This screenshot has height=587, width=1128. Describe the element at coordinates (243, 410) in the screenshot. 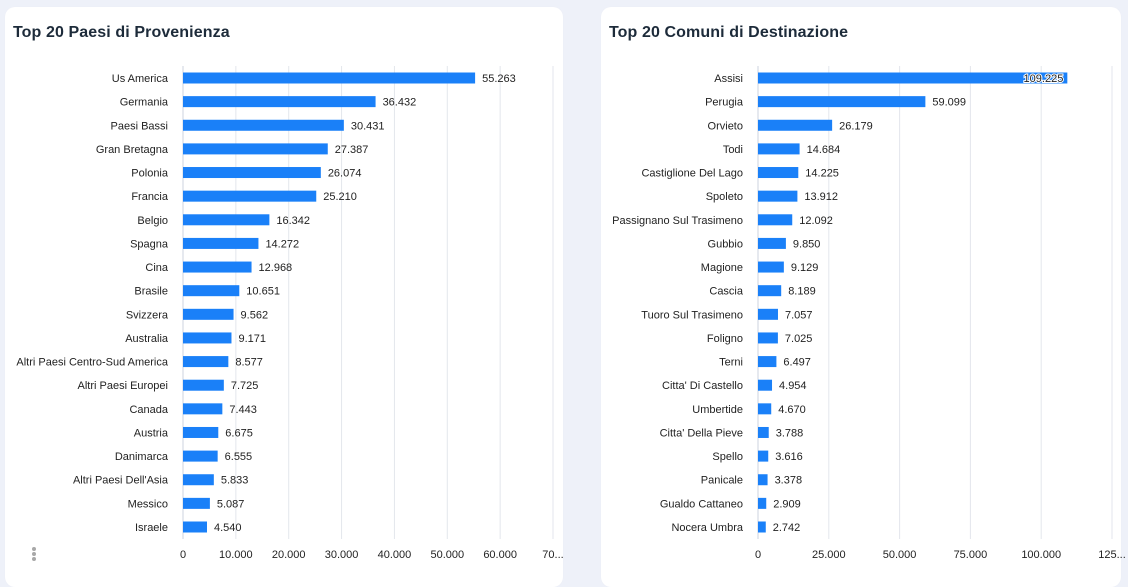

I see `value-label: 7.443` at that location.